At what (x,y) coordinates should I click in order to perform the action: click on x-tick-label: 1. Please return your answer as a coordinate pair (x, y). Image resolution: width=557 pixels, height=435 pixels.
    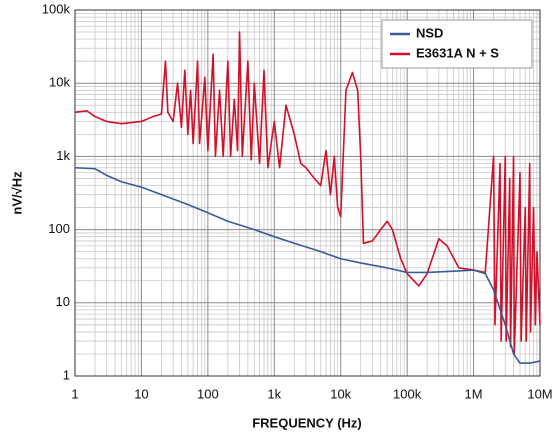
    Looking at the image, I should click on (74, 393).